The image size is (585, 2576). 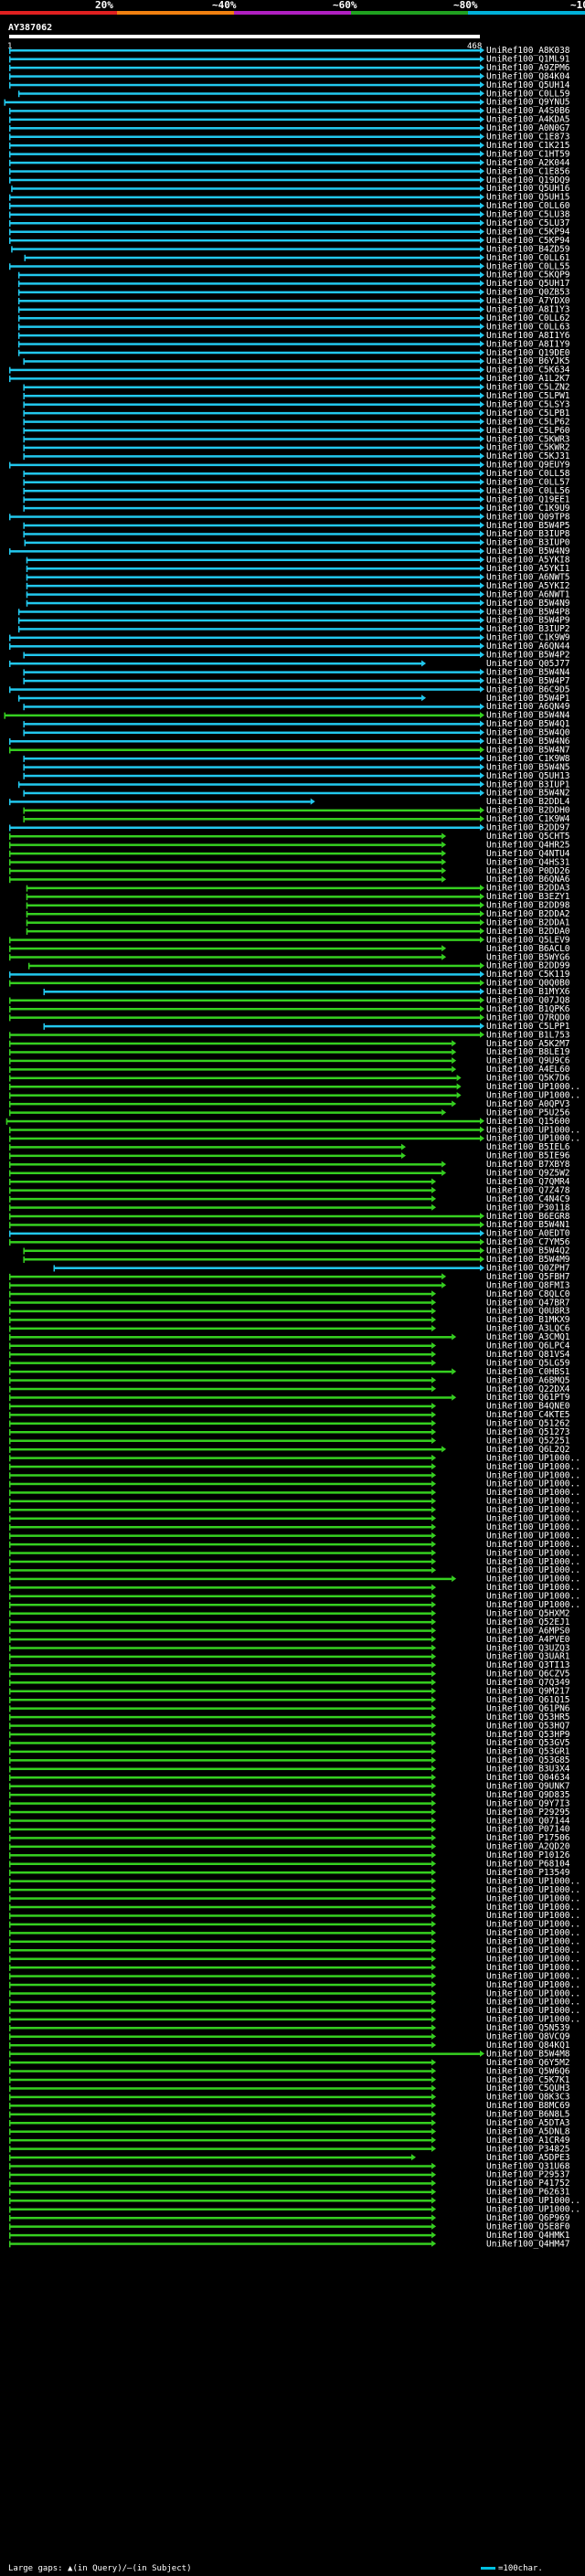 I want to click on hit-row: UniRef100_Q9D835, so click(x=289, y=1795).